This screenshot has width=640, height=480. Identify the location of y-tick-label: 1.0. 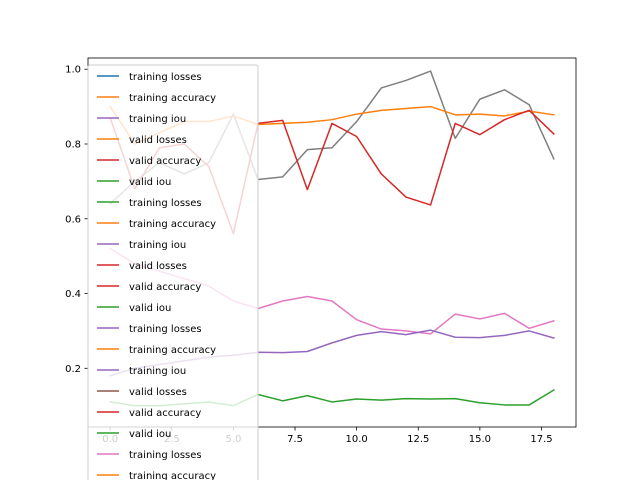
(73, 70).